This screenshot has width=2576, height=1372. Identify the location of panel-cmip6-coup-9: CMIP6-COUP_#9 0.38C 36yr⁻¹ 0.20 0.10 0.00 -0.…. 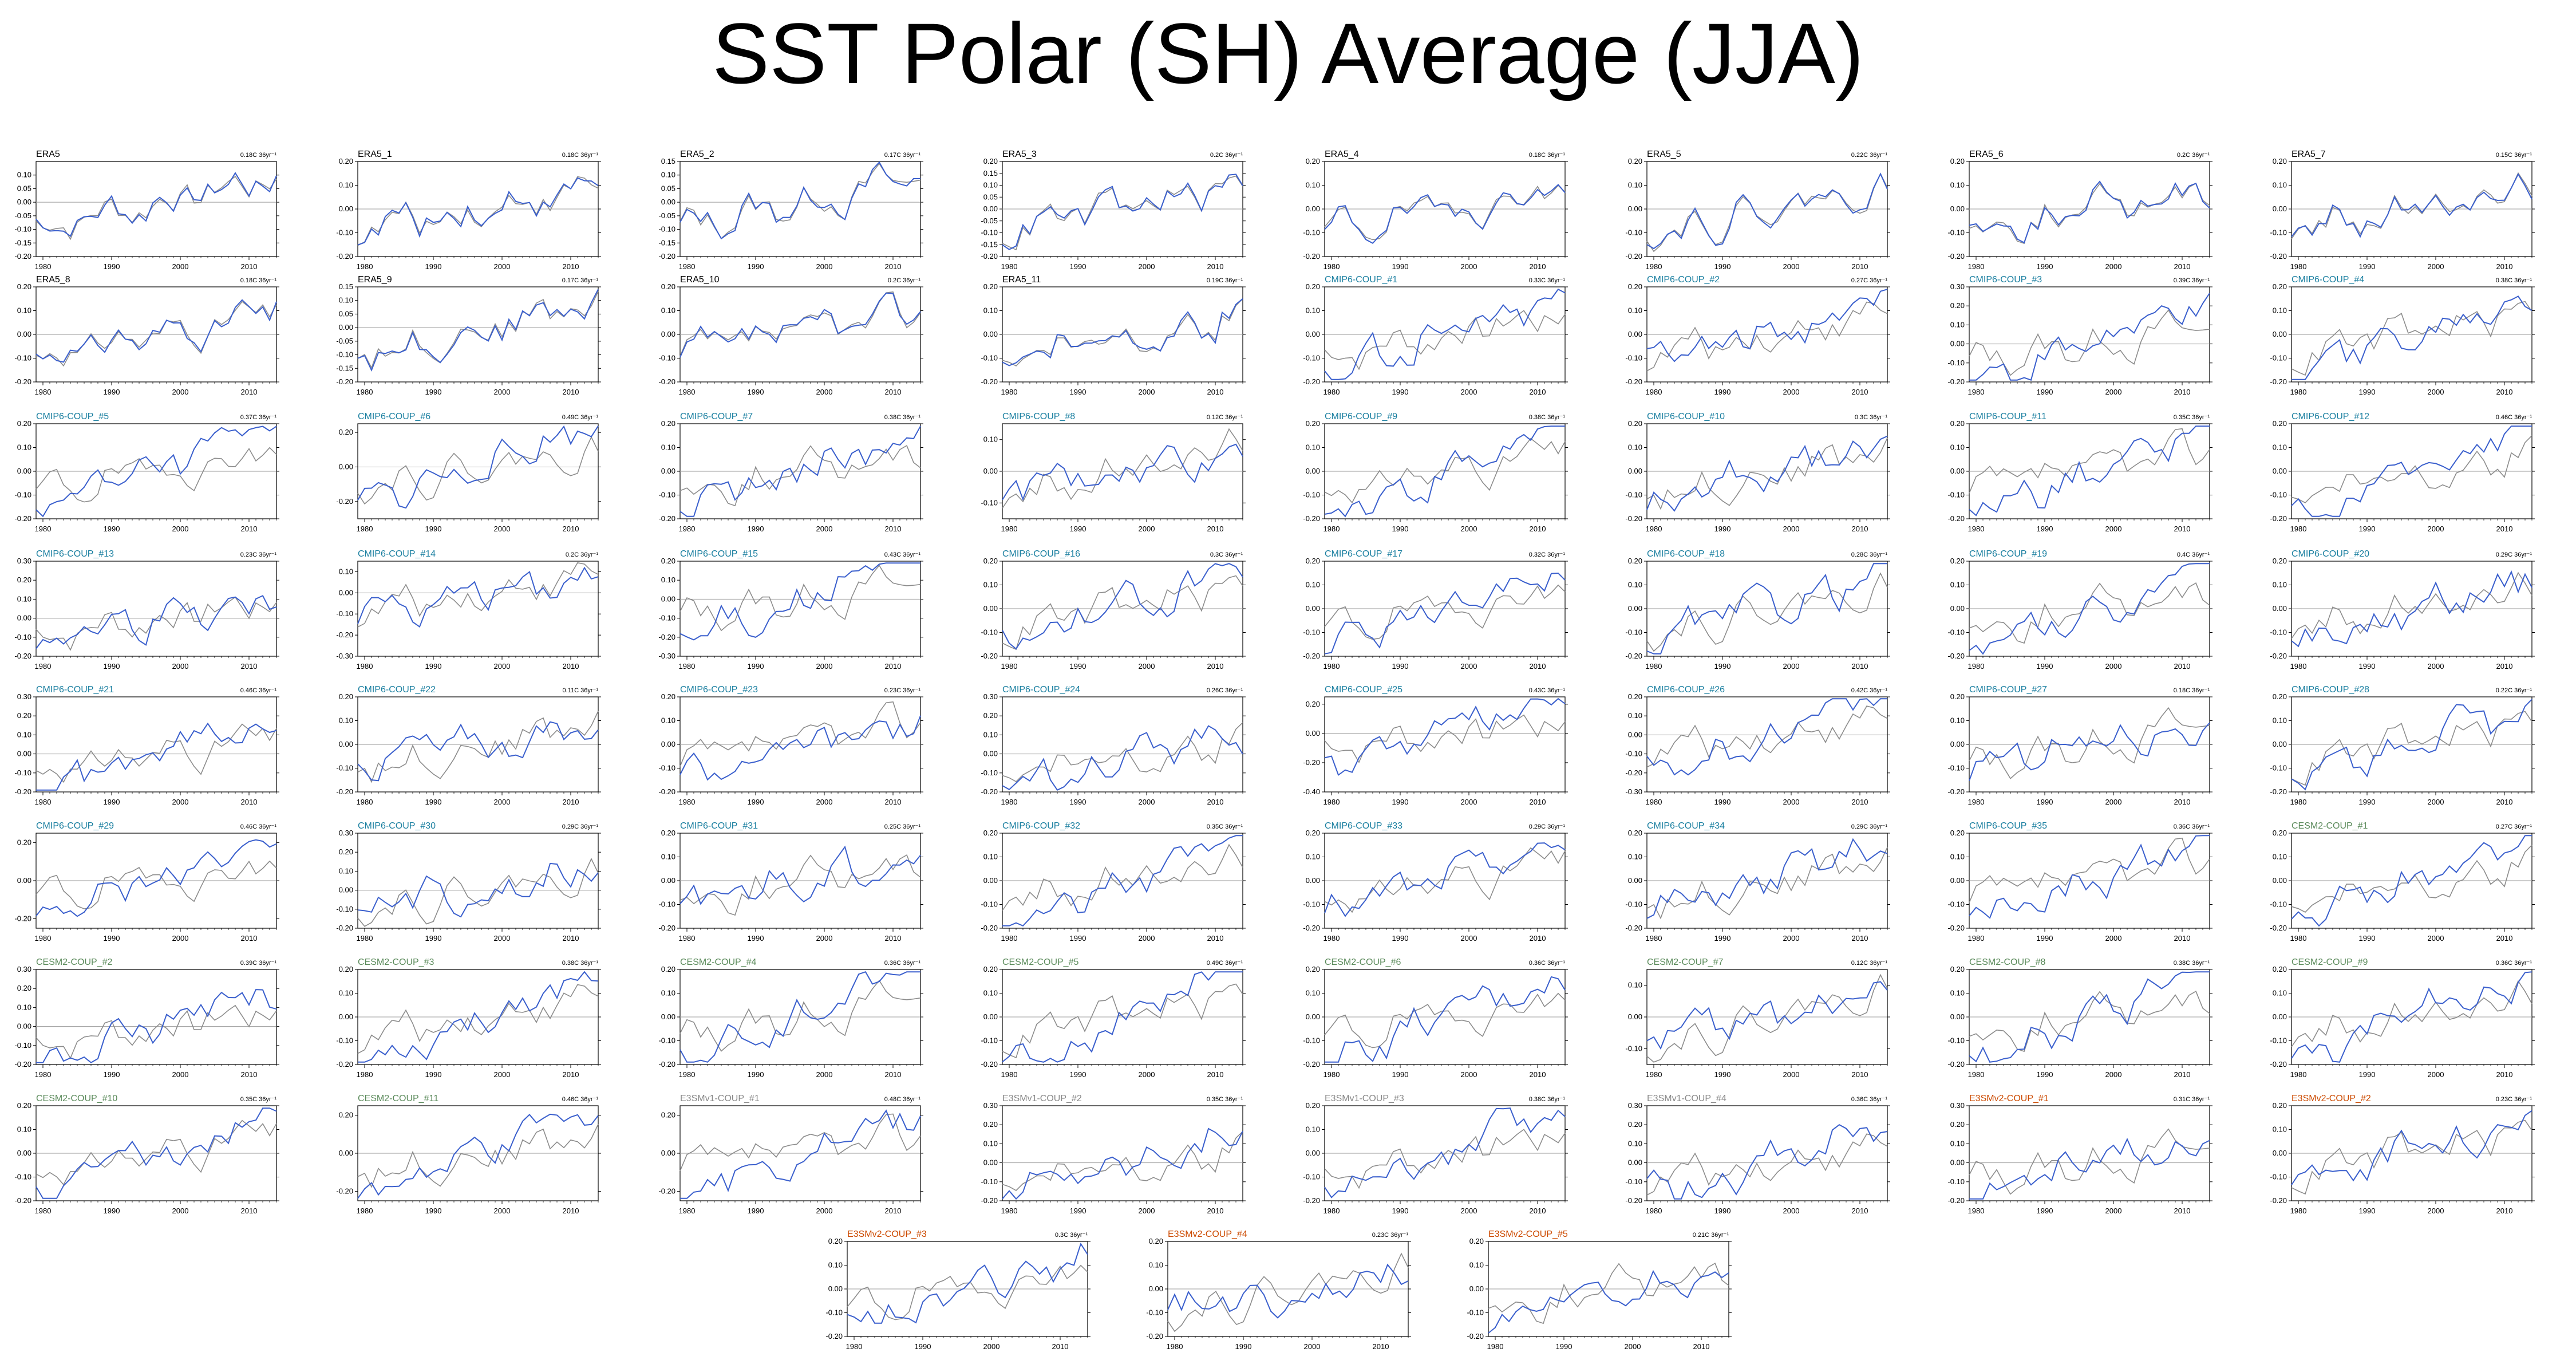
(1435, 473).